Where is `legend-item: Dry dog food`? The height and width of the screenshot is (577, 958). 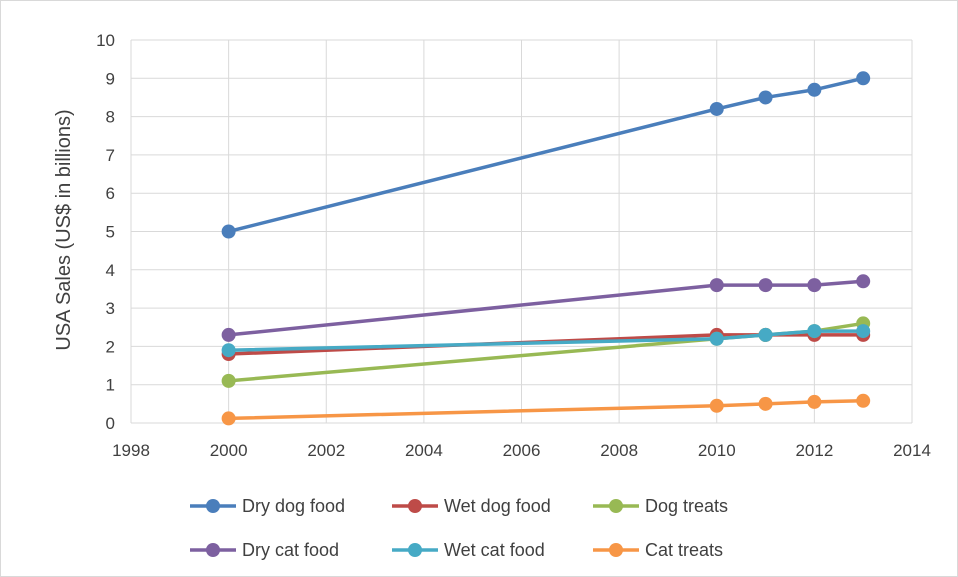 legend-item: Dry dog food is located at coordinates (267, 506).